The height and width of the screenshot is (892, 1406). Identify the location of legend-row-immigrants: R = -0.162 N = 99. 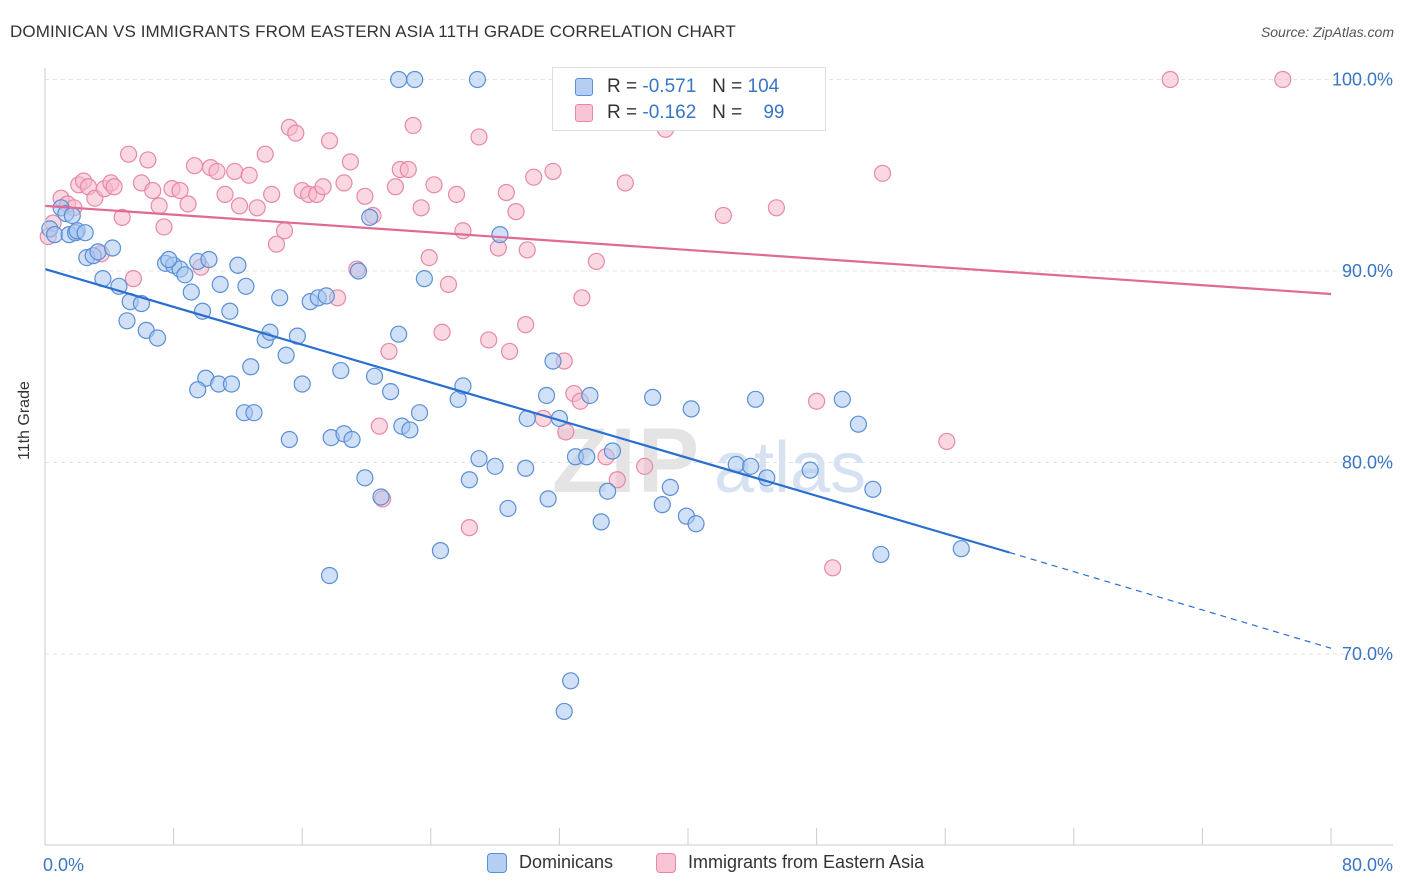
(679, 113).